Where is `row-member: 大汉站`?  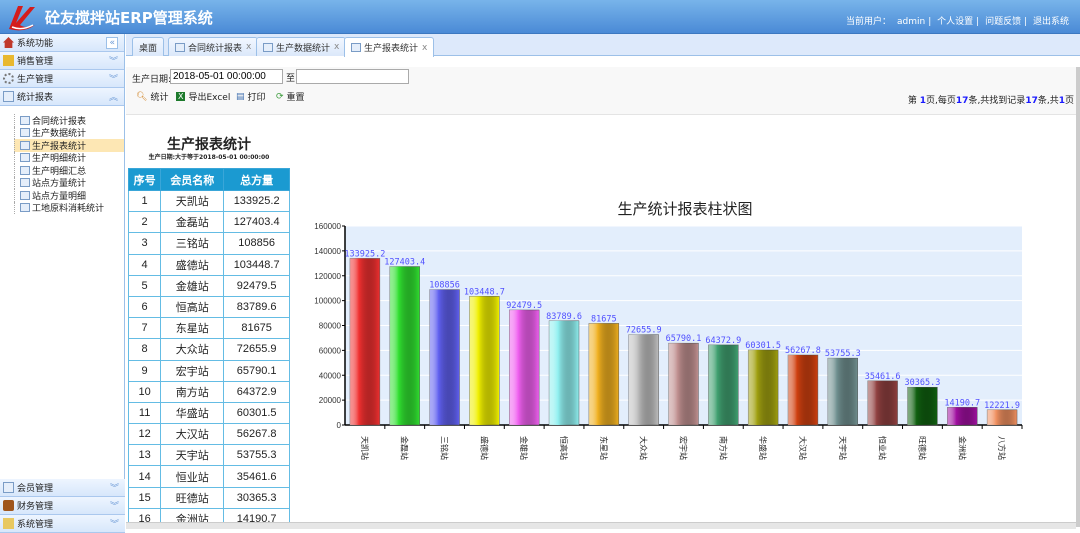
row-member: 大汉站 is located at coordinates (192, 434).